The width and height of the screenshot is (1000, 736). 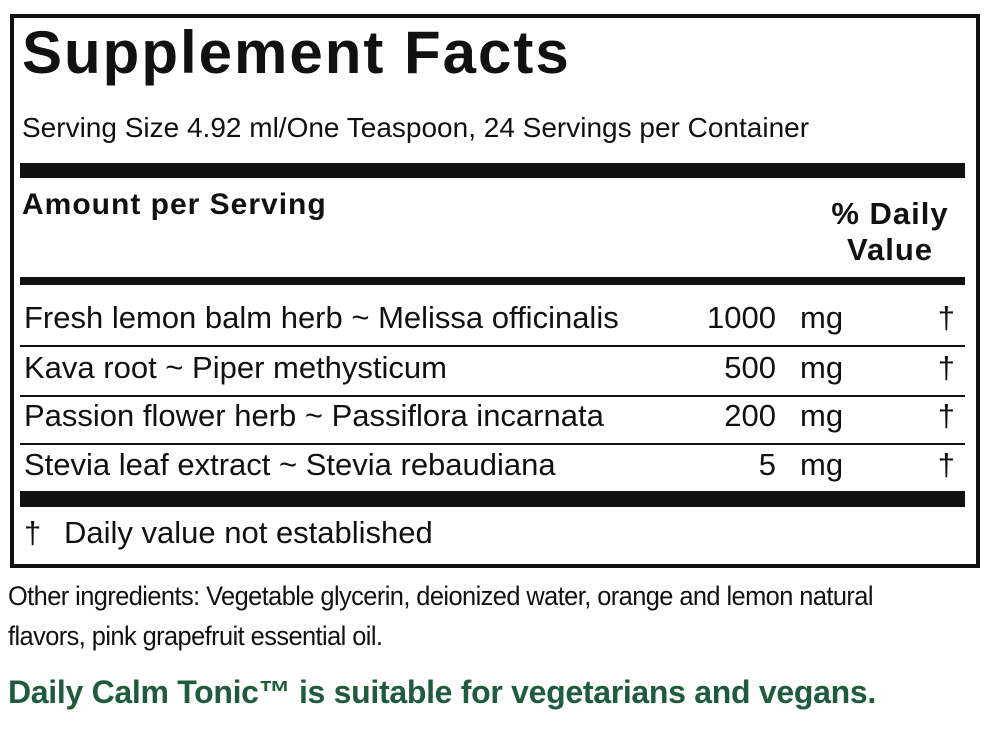 I want to click on footnote-text: Daily value not established, so click(x=248, y=532).